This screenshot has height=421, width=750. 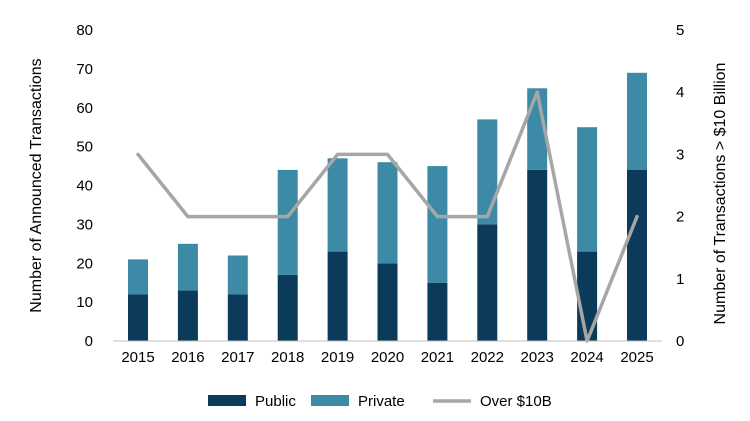 I want to click on x-tick-label: 2015, so click(x=137, y=357).